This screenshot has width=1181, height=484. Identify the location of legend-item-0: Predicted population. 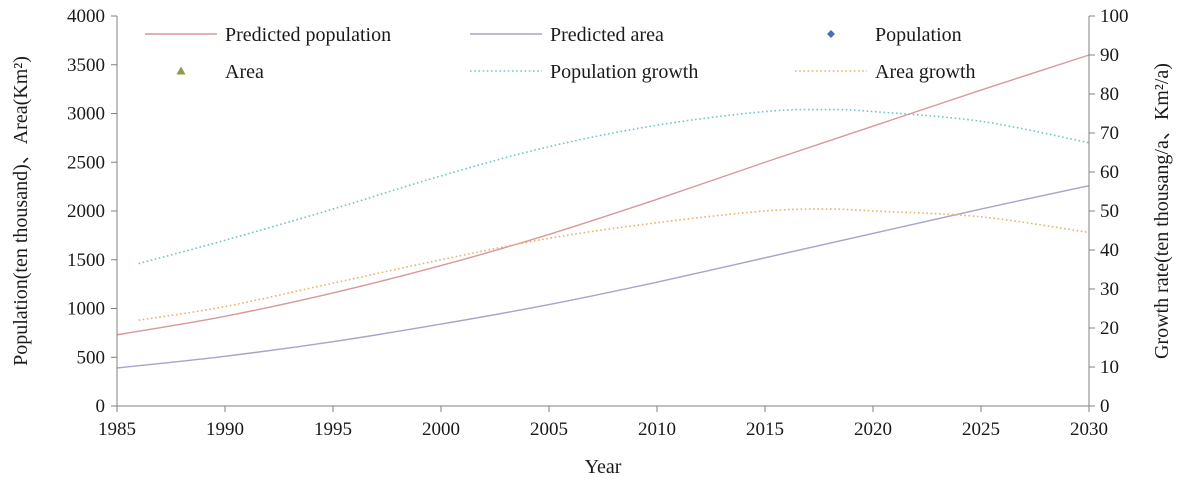
(268, 35).